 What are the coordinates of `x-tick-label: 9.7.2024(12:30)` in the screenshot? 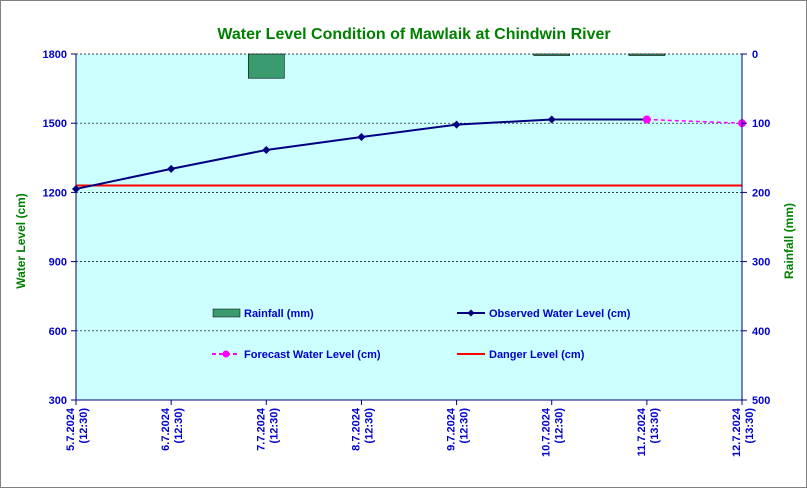 It's located at (458, 429).